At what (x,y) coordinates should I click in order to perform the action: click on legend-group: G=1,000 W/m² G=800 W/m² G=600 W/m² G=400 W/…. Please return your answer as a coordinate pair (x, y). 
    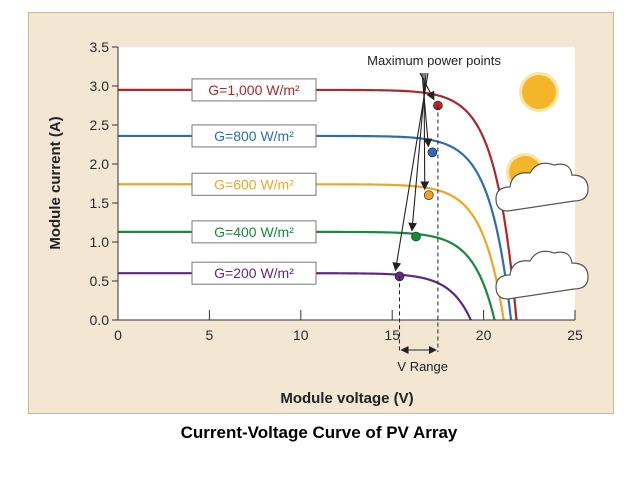
    Looking at the image, I should click on (254, 181).